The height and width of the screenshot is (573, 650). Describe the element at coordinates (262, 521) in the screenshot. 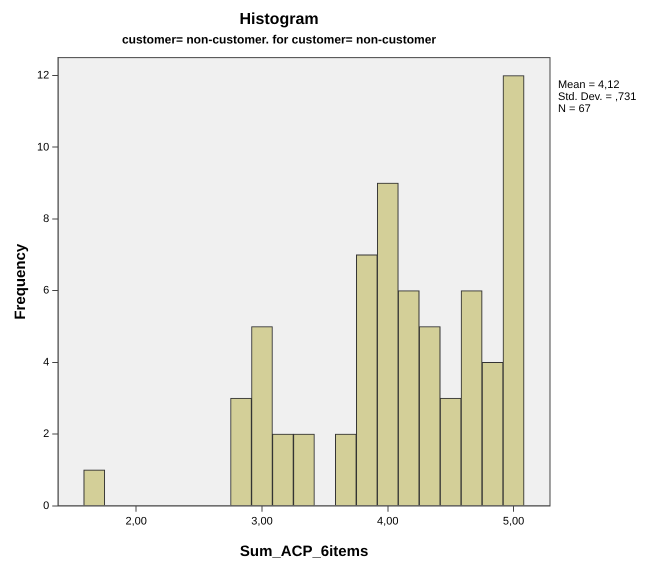

I see `x-tick-label: 3,00` at that location.